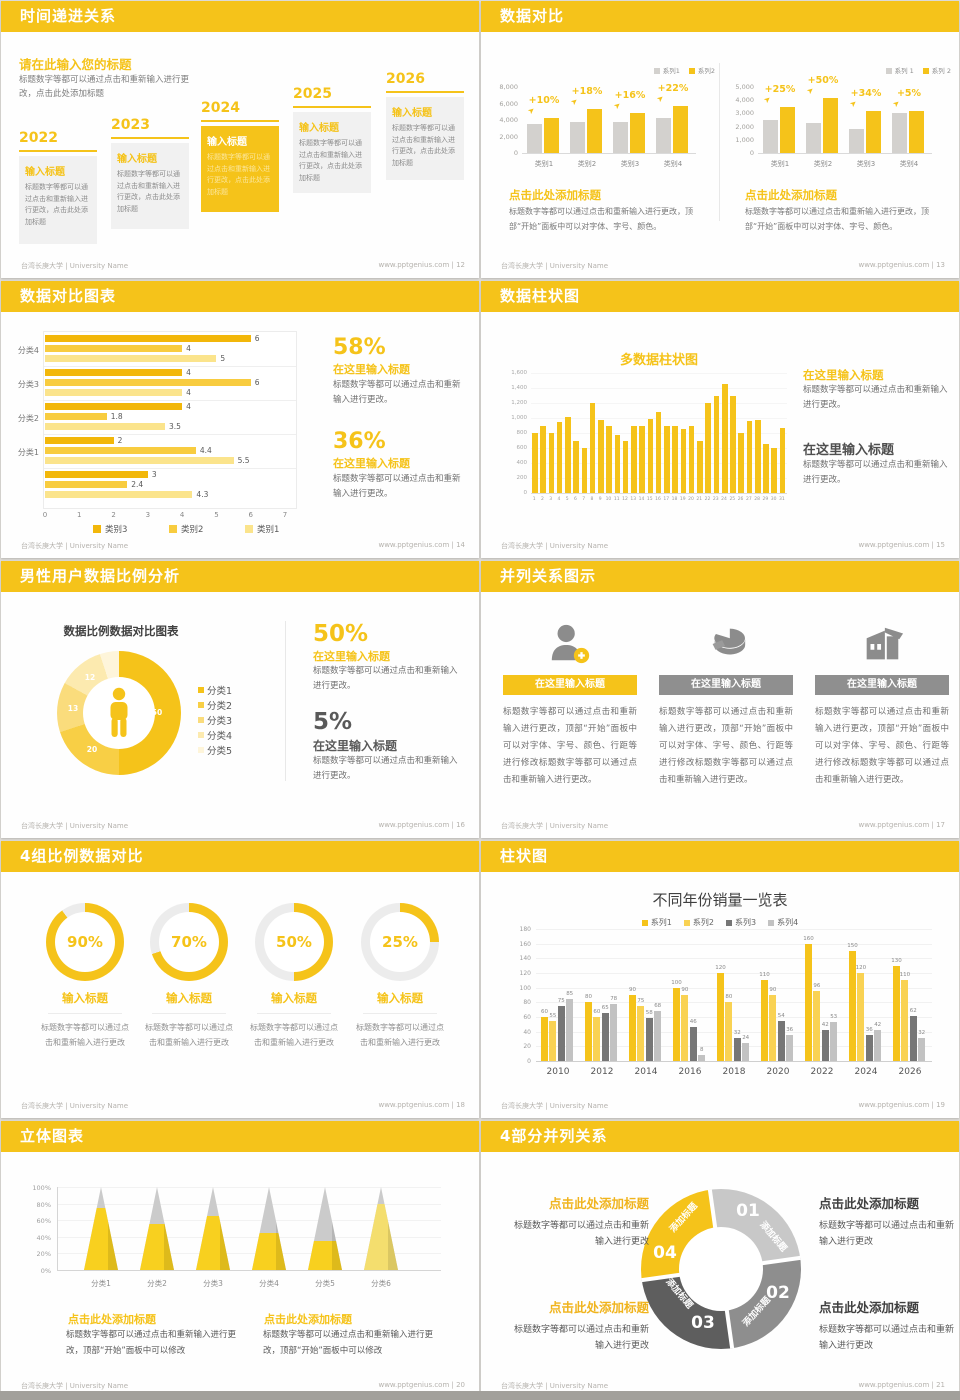 Image resolution: width=960 pixels, height=1400 pixels. What do you see at coordinates (148, 515) in the screenshot?
I see `x-tick-label: 3` at bounding box center [148, 515].